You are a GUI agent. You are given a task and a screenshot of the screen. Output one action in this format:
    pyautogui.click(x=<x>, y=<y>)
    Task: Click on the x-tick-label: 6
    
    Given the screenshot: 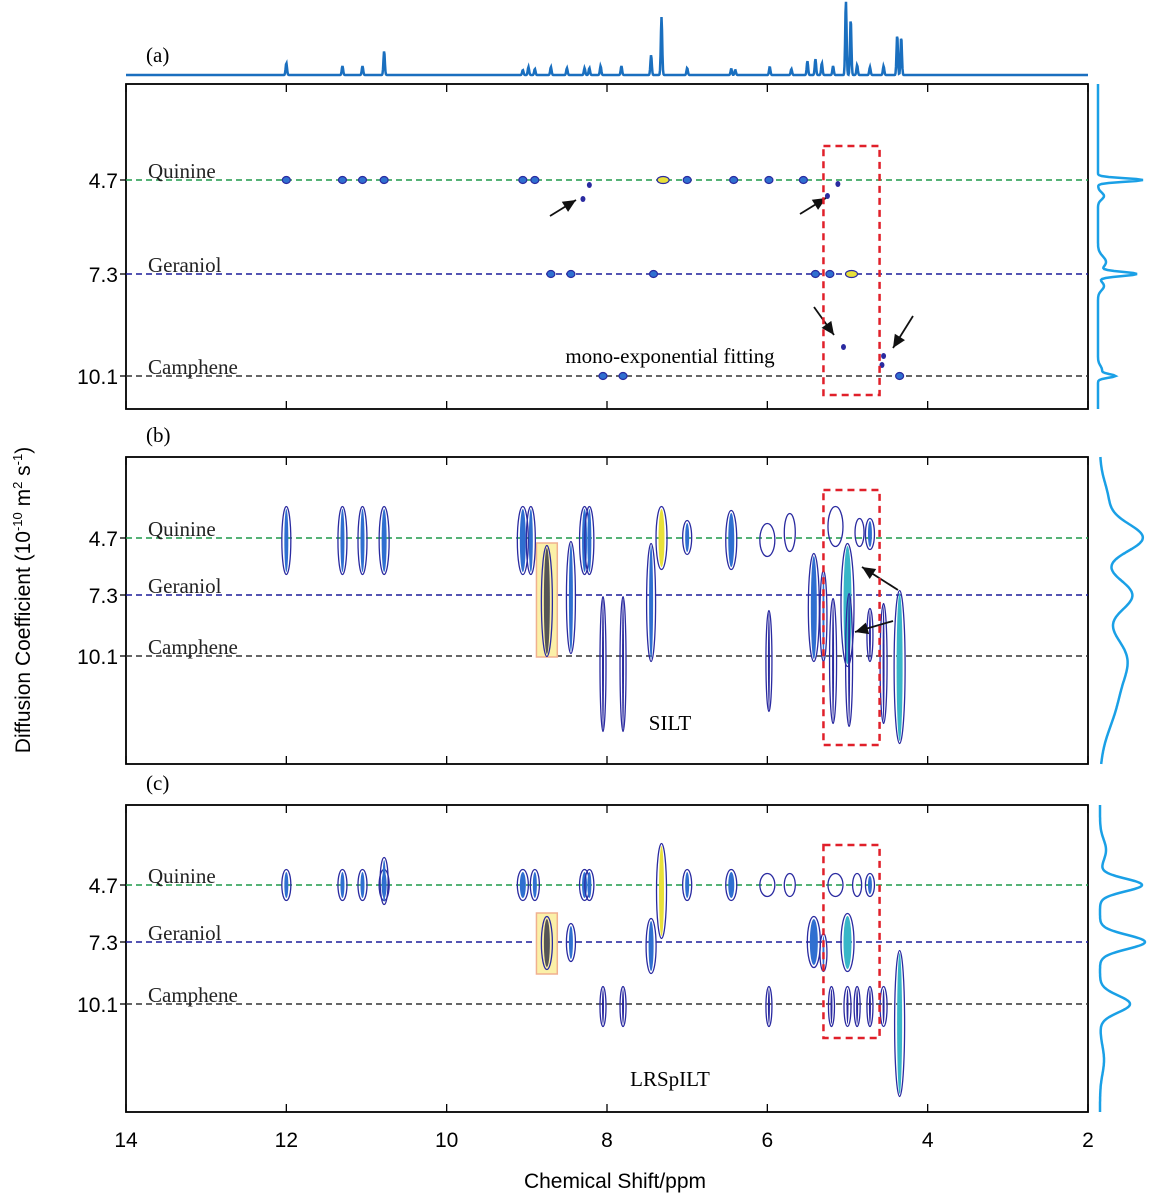 What is the action you would take?
    pyautogui.click(x=767, y=1140)
    